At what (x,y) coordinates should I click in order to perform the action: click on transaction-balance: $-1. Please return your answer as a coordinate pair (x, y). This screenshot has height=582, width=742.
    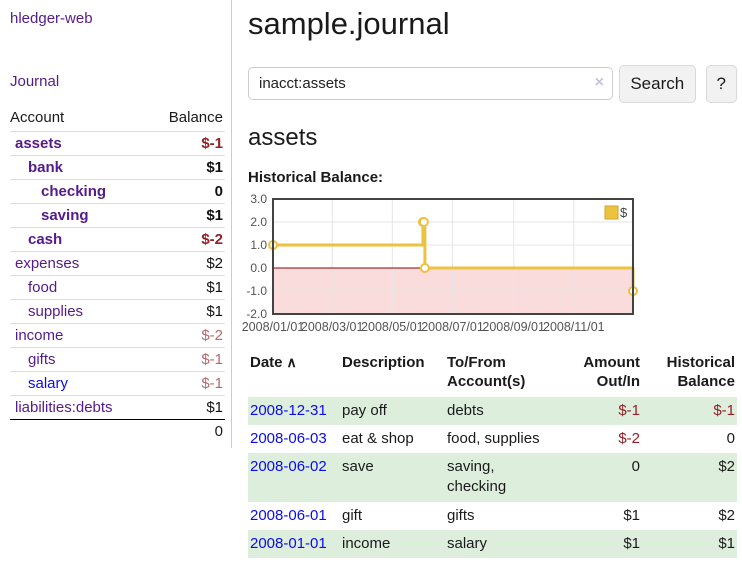
    Looking at the image, I should click on (689, 410).